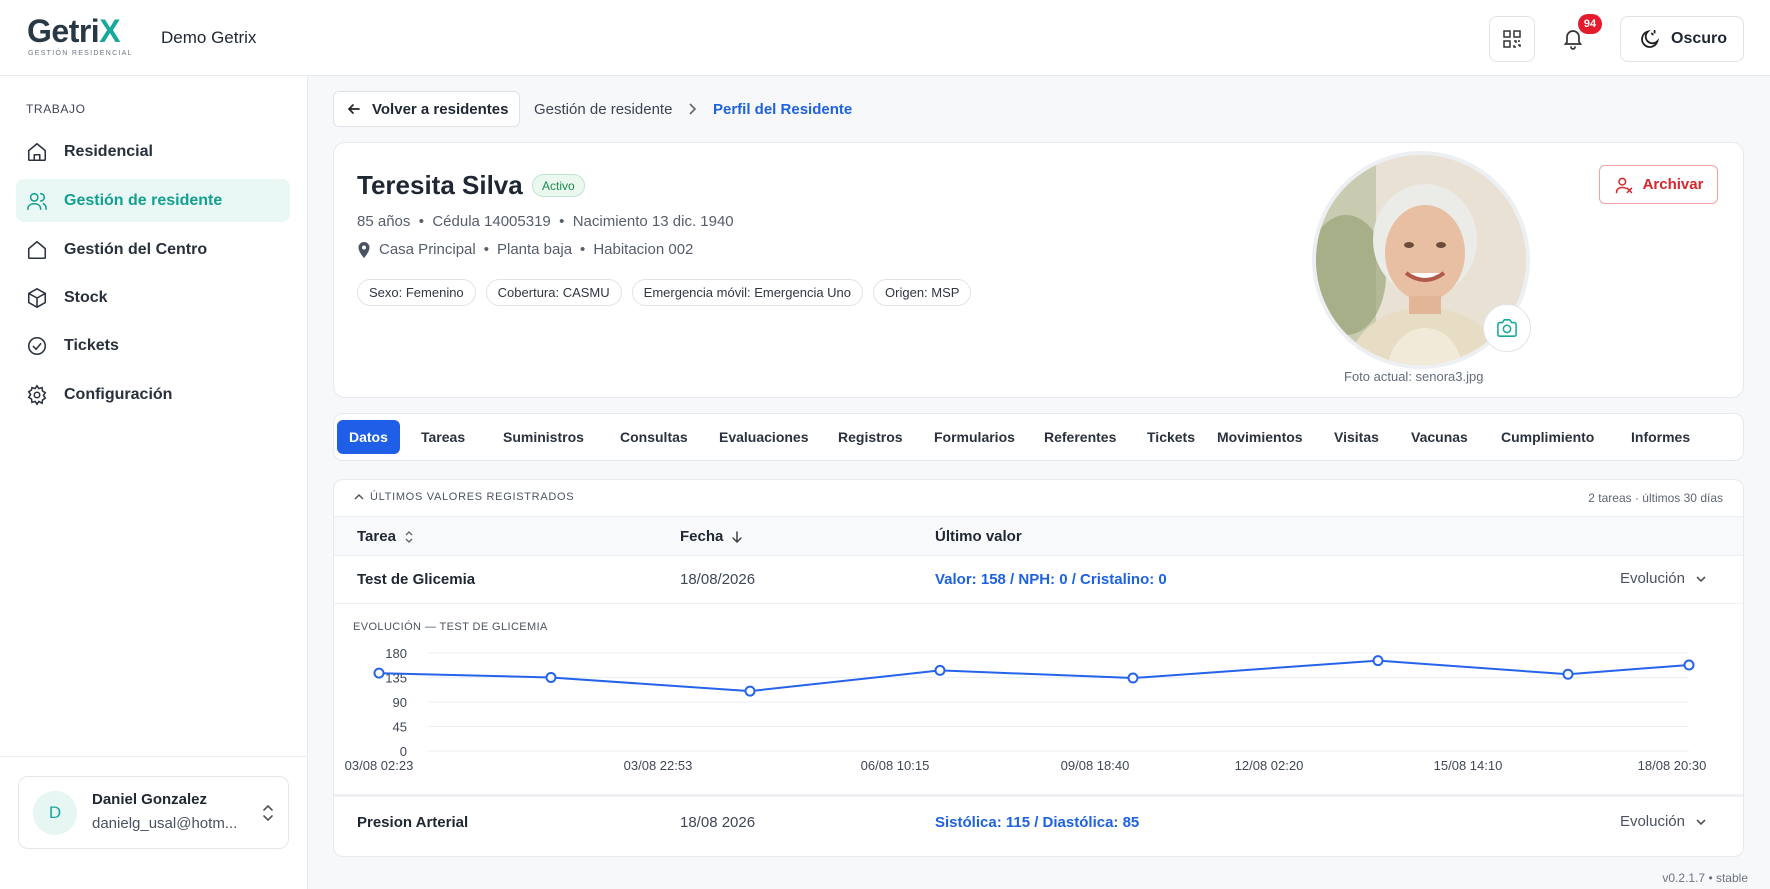 The image size is (1770, 889). Describe the element at coordinates (368, 437) in the screenshot. I see `tab-datos: Datos` at that location.